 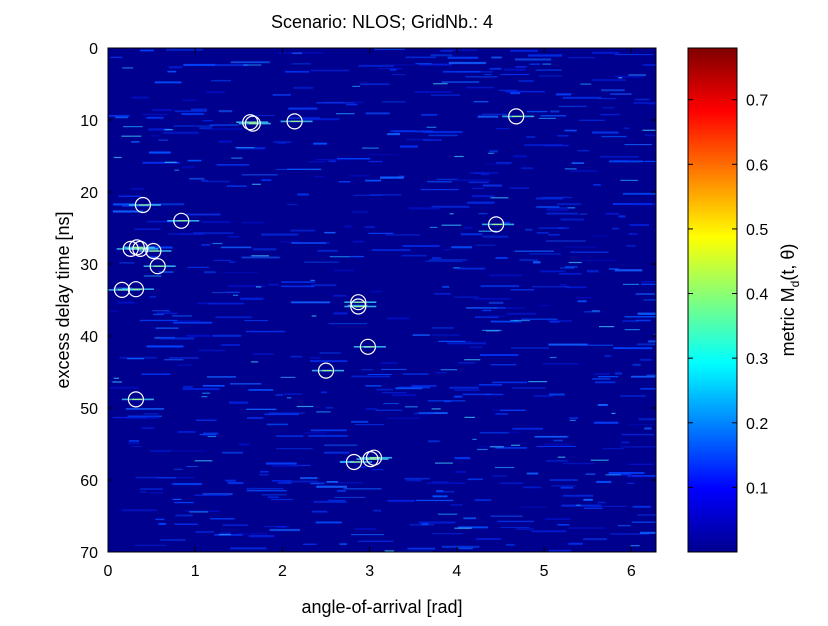 I want to click on x-tick-label: 3, so click(x=369, y=571).